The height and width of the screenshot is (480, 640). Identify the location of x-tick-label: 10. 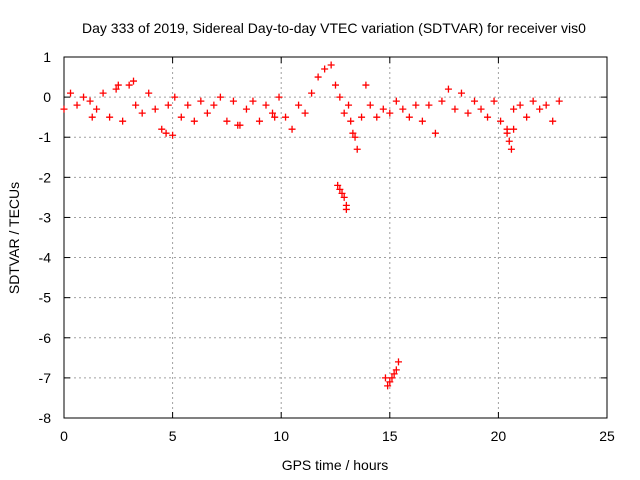
(281, 436).